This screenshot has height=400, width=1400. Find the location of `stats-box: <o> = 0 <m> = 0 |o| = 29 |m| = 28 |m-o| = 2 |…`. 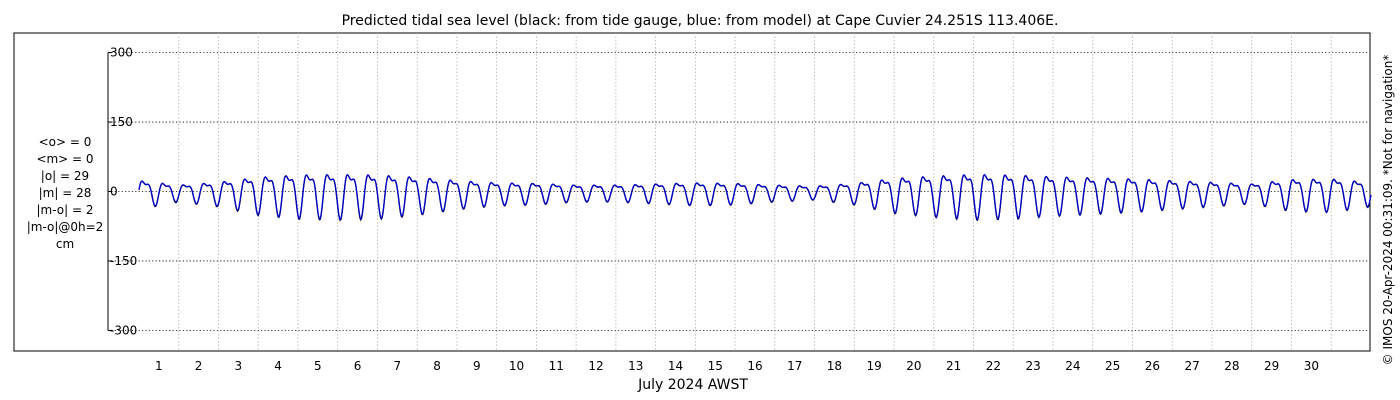

stats-box: <o> = 0 <m> = 0 |o| = 29 |m| = 28 |m-o| = 2 |… is located at coordinates (65, 193).